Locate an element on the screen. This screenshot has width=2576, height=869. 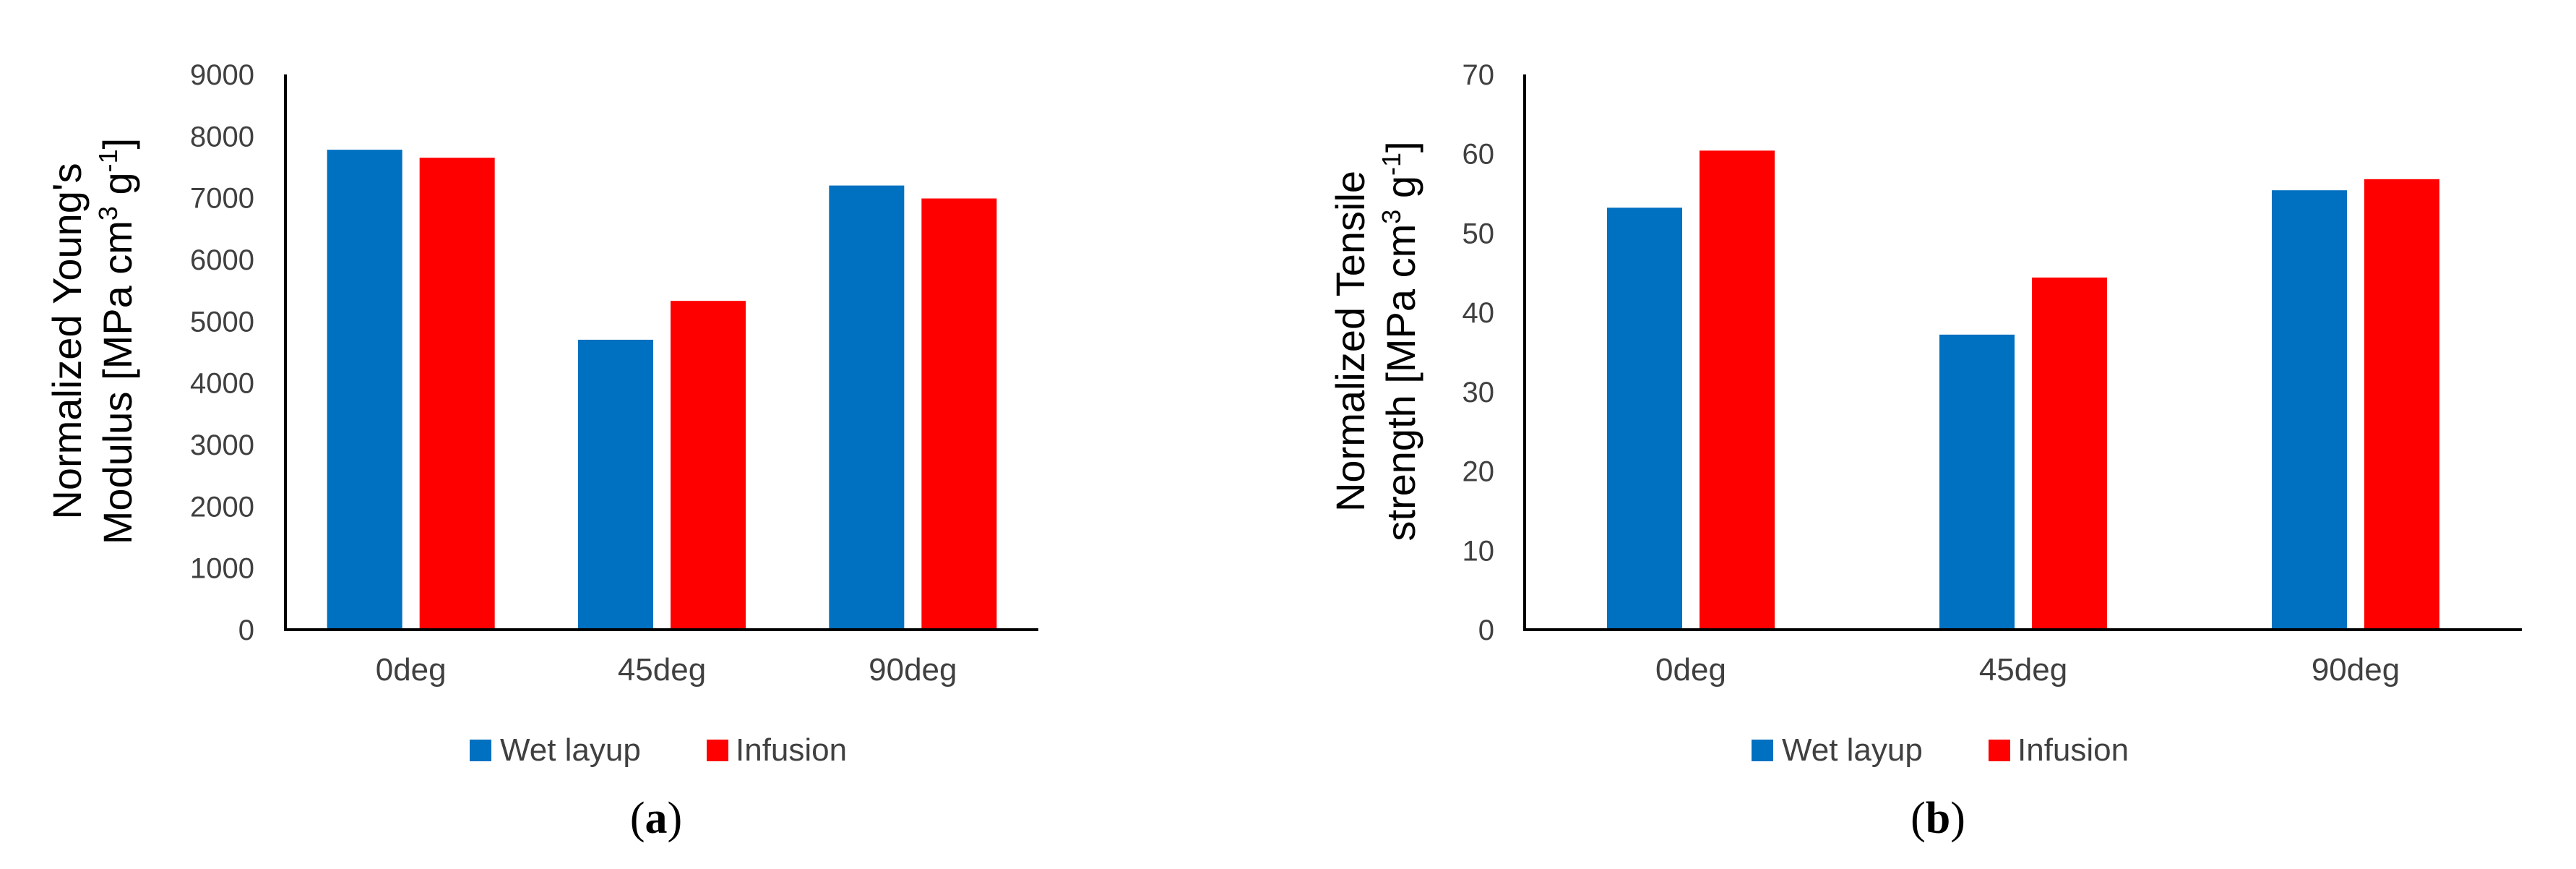
y-tick-label: 3000 is located at coordinates (222, 445).